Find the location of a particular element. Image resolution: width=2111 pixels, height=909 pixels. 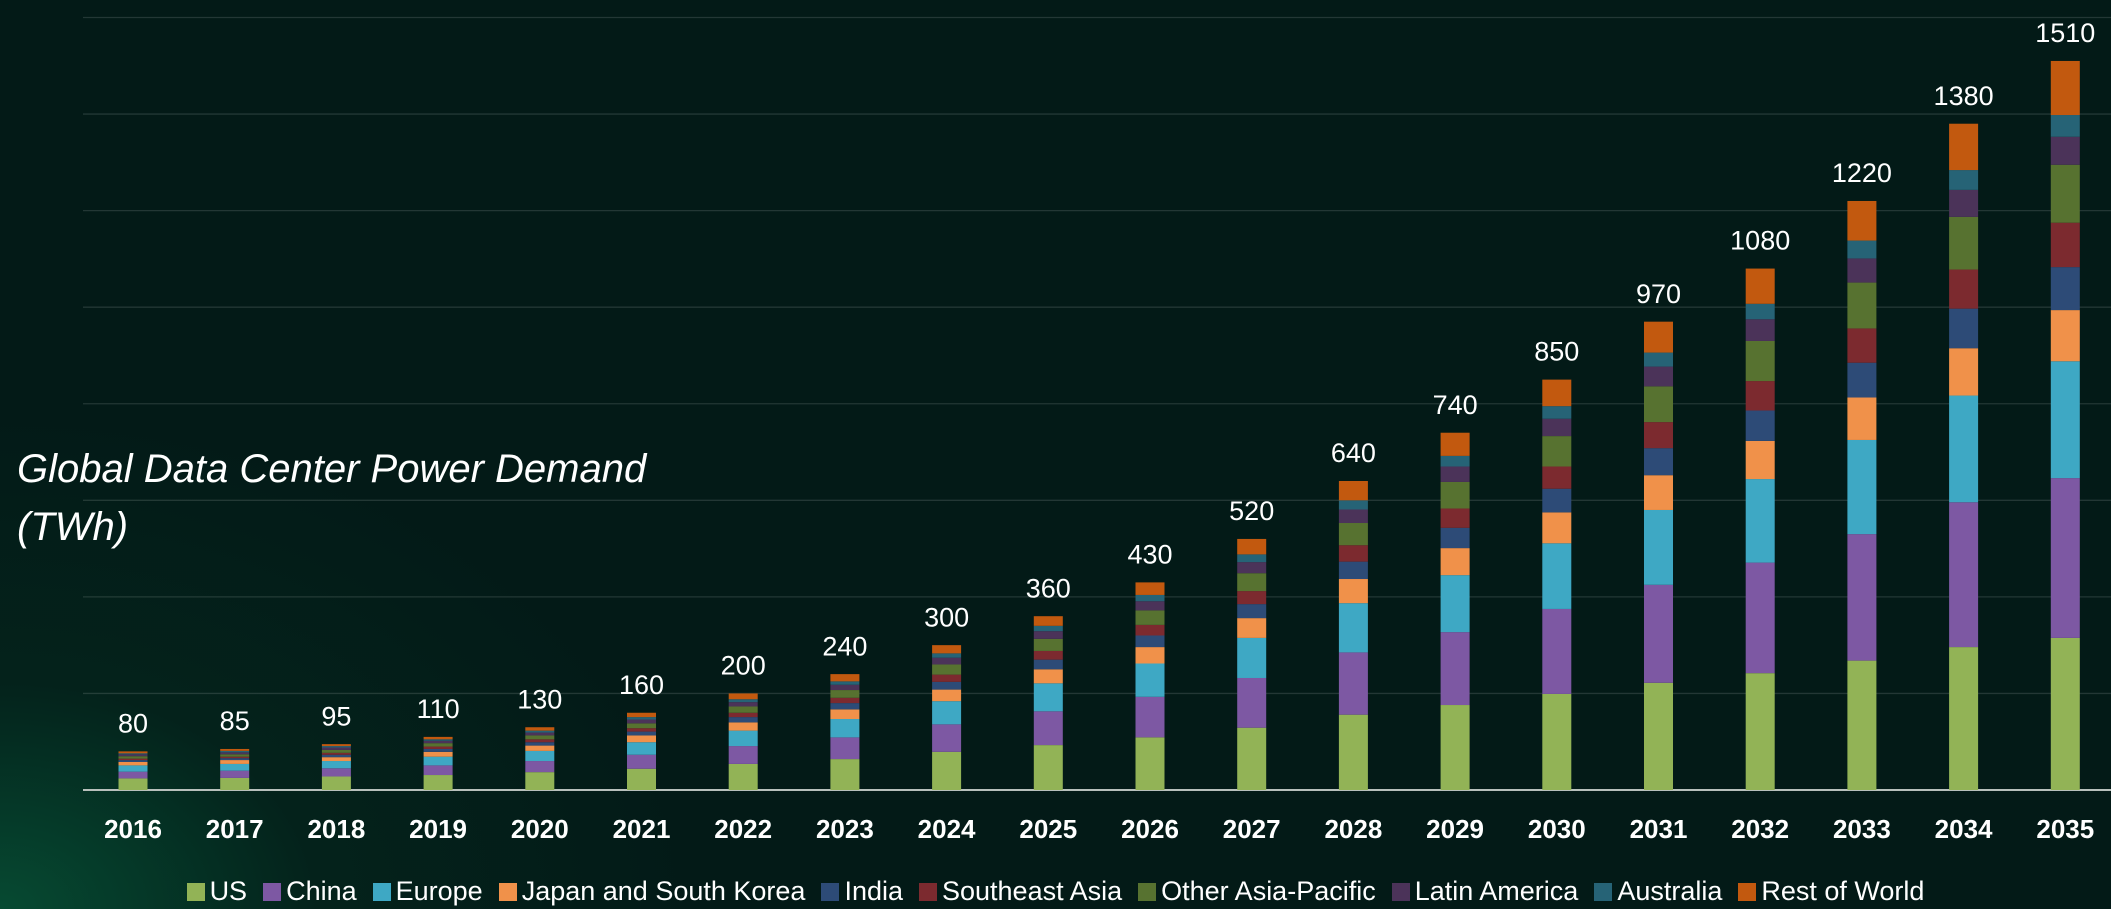

legend-label: US is located at coordinates (228, 891).